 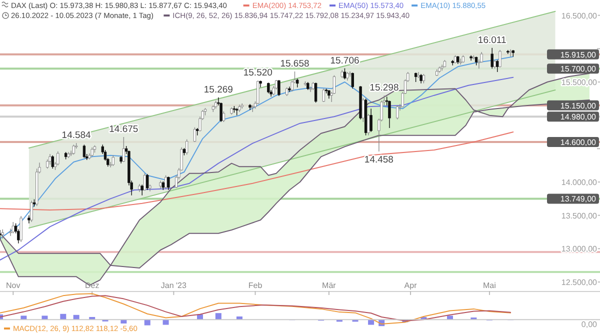 What do you see at coordinates (492, 40) in the screenshot?
I see `annotation: 16.011` at bounding box center [492, 40].